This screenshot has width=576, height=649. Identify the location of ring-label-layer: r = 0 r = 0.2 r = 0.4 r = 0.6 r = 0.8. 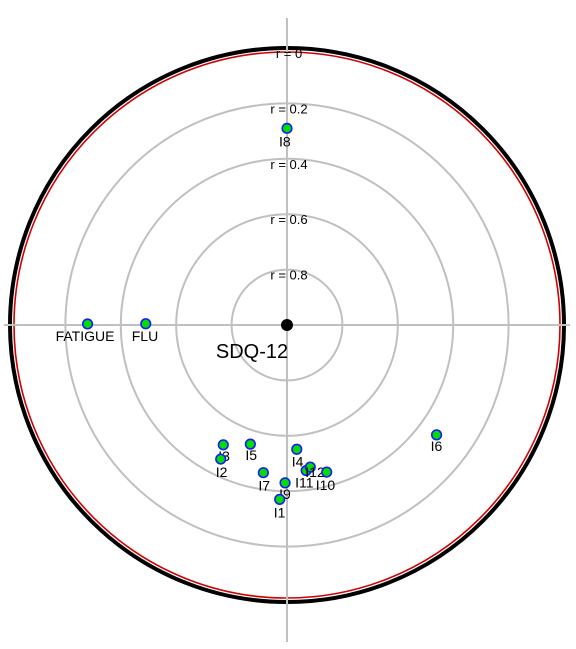
(288, 164).